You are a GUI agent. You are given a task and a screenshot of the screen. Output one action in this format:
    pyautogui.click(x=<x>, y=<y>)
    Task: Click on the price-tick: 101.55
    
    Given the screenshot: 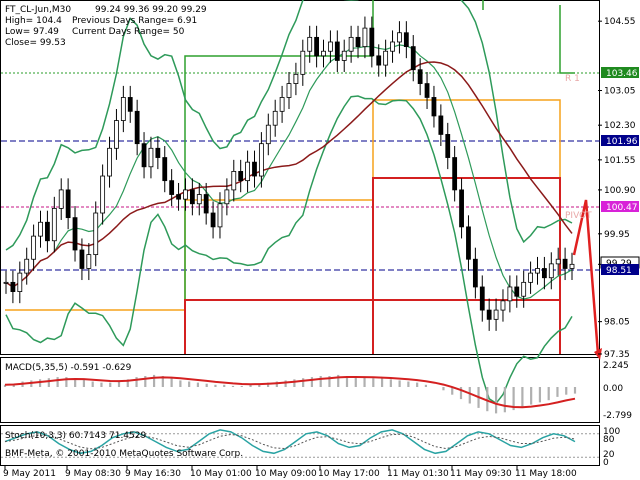 What is the action you would take?
    pyautogui.click(x=620, y=161)
    